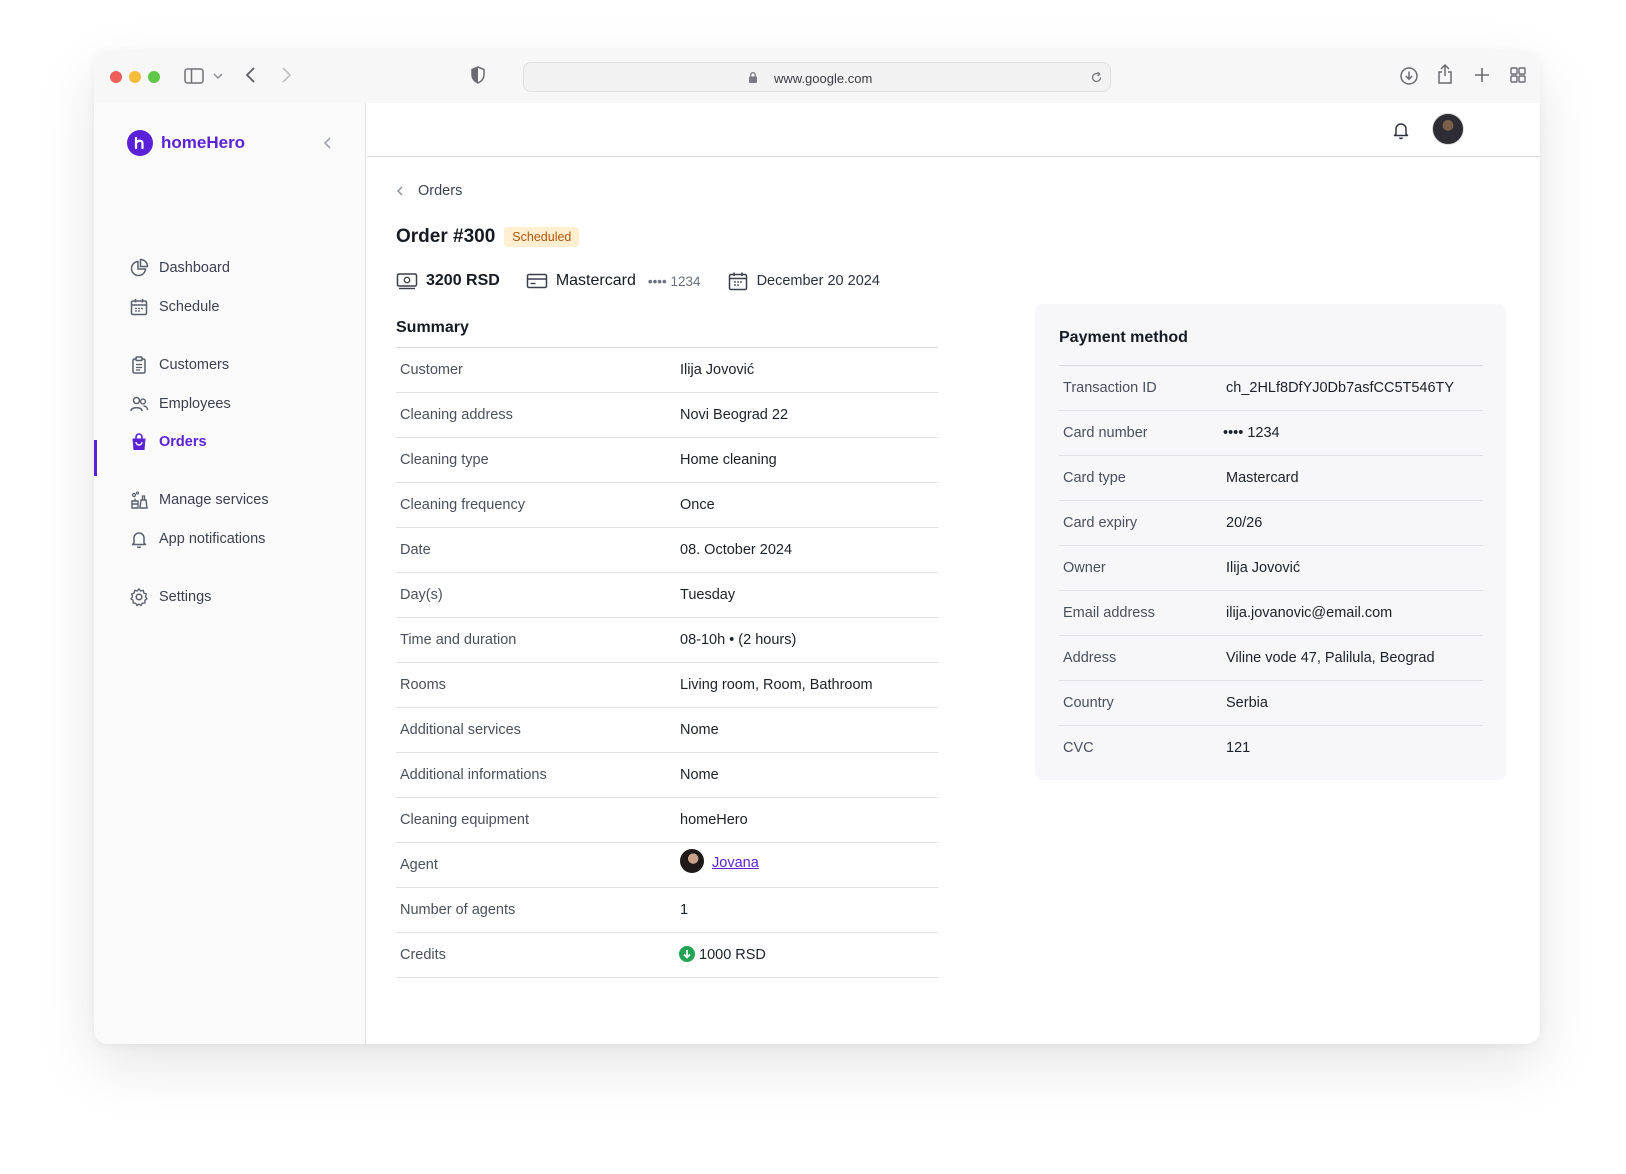 This screenshot has height=1174, width=1626. What do you see at coordinates (1518, 75) in the screenshot?
I see `tab-overview-icon` at bounding box center [1518, 75].